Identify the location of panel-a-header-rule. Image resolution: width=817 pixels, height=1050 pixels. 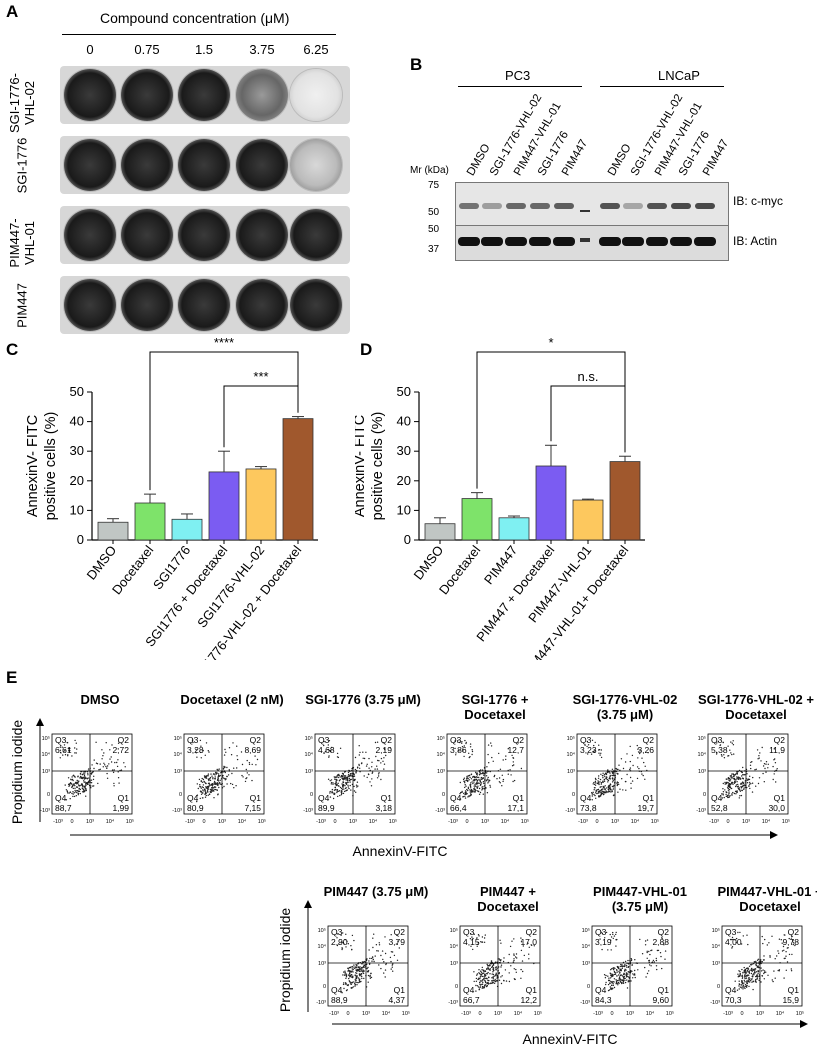
(199, 34).